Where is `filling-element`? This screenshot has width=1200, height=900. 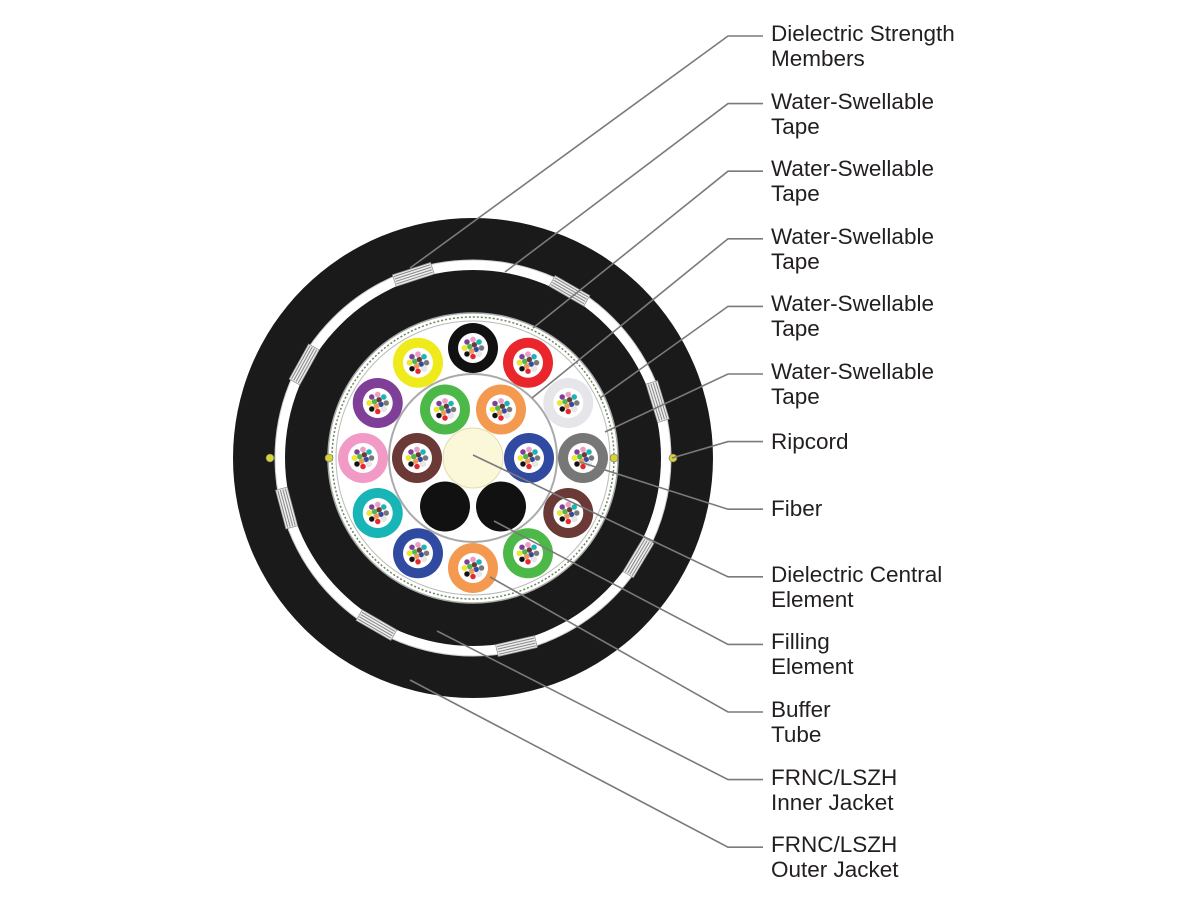
filling-element is located at coordinates (501, 506).